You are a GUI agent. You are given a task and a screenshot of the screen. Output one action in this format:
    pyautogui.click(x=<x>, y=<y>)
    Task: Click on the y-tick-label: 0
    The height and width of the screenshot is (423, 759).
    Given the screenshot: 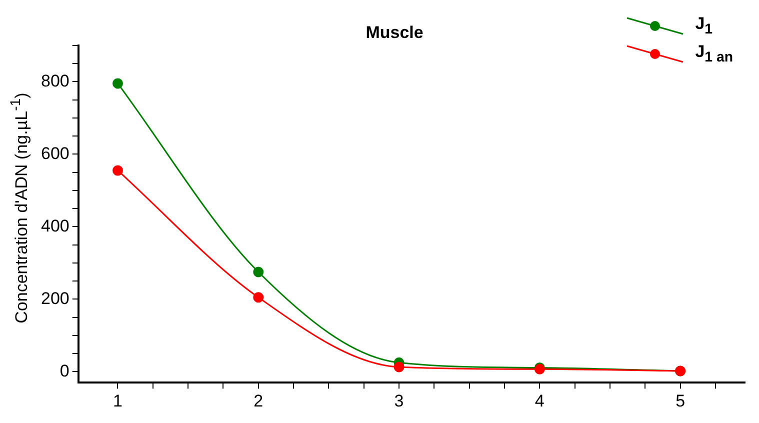 What is the action you would take?
    pyautogui.click(x=65, y=370)
    